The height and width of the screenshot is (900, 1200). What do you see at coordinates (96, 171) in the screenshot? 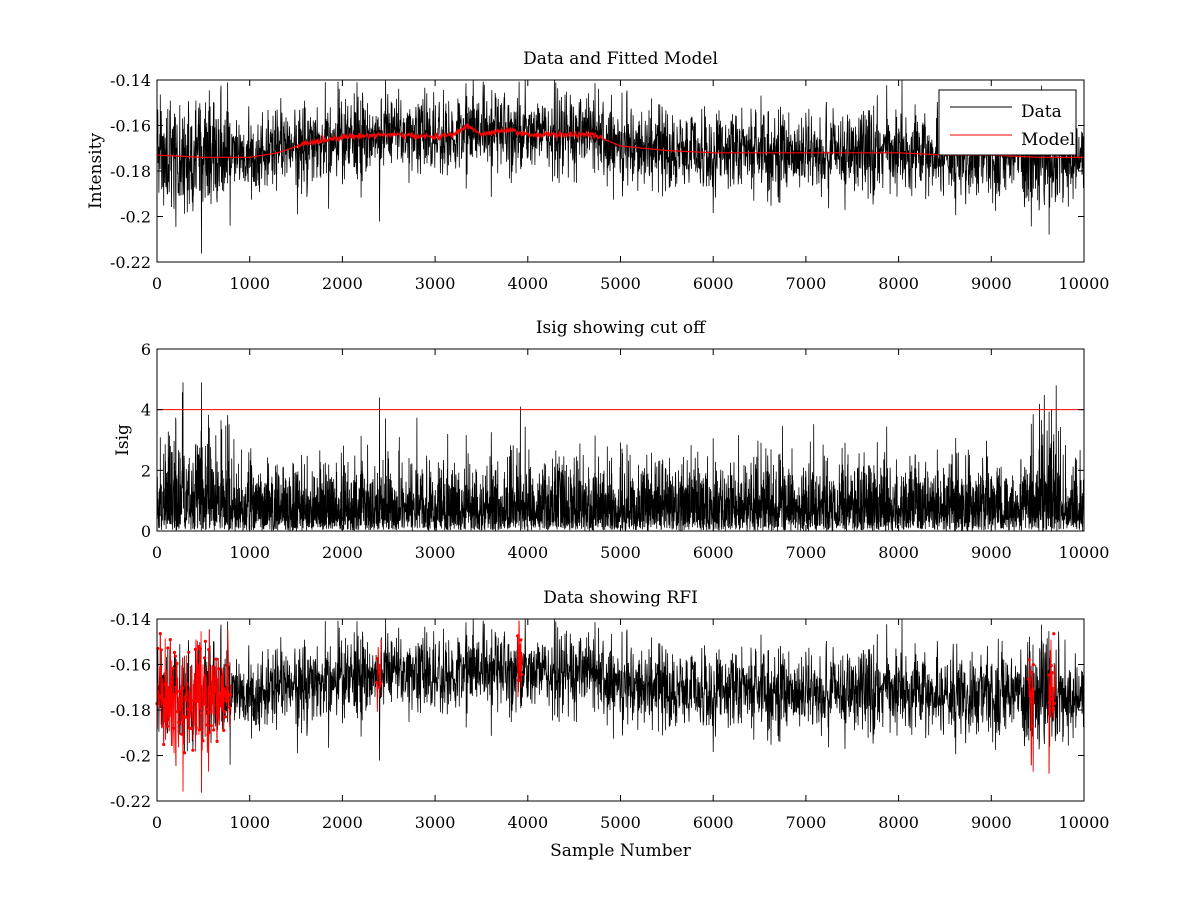
I see `panel-1-ylabel: Intensity` at bounding box center [96, 171].